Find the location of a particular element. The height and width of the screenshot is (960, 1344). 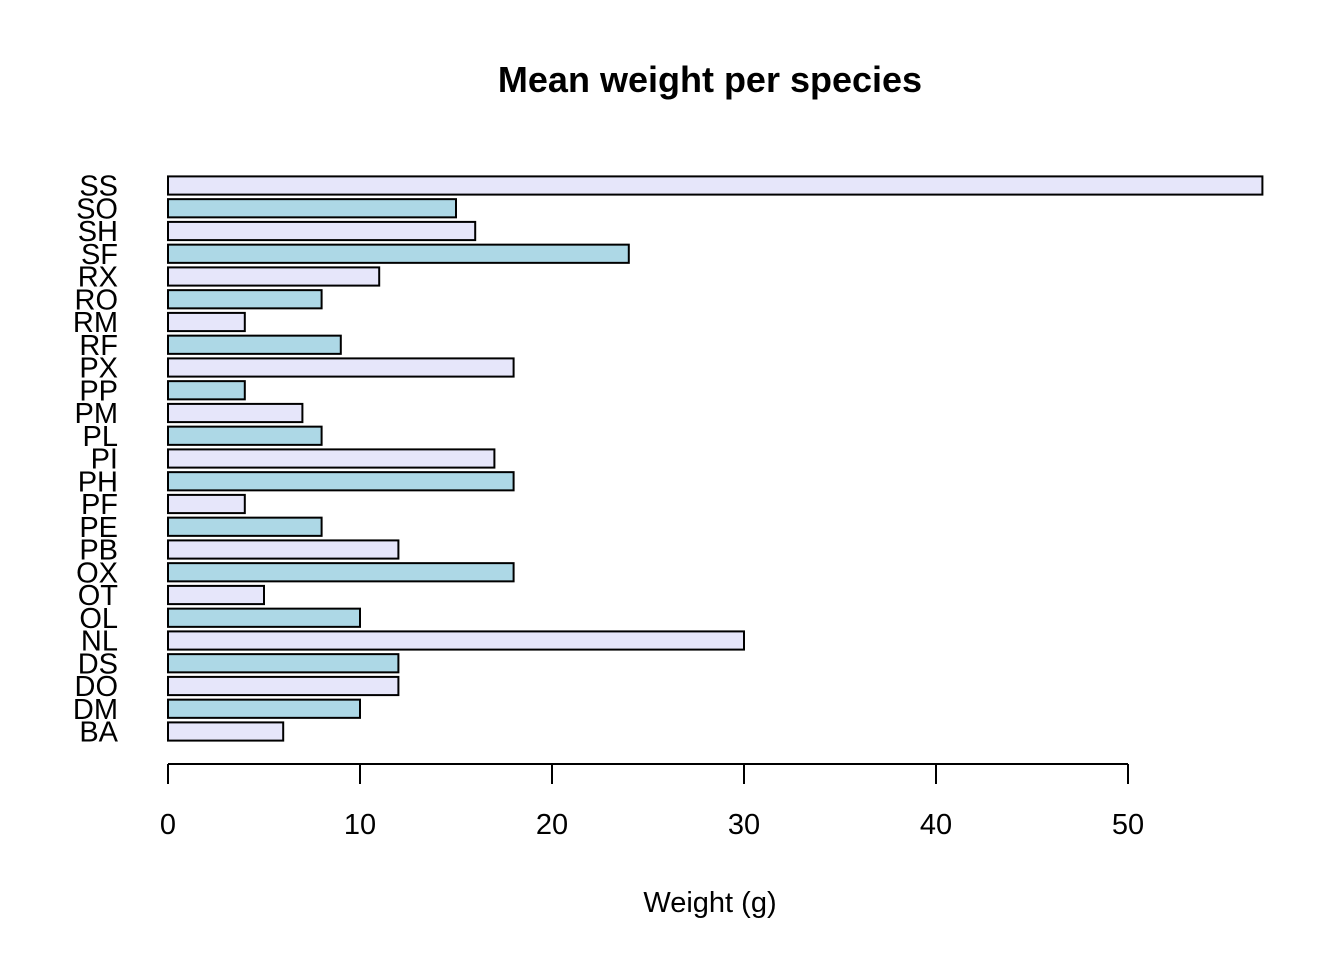

bar-so is located at coordinates (312, 208).